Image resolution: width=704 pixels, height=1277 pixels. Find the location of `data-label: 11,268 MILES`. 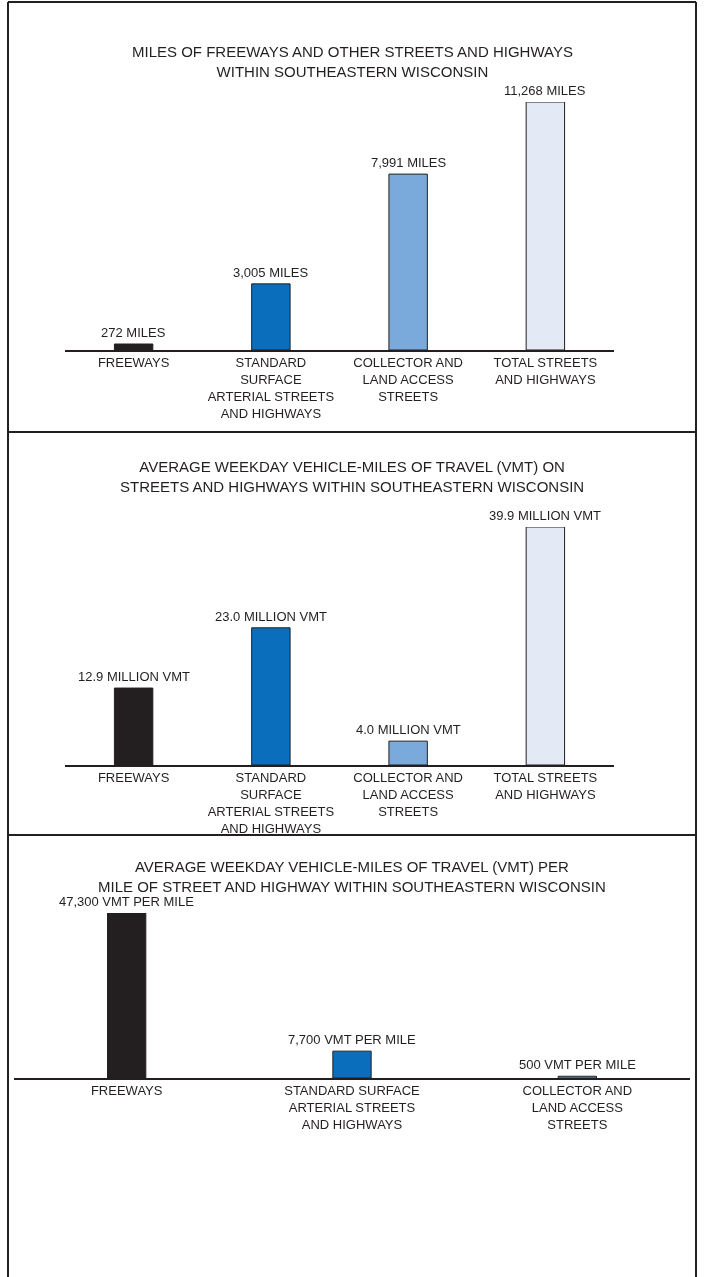

data-label: 11,268 MILES is located at coordinates (545, 90).